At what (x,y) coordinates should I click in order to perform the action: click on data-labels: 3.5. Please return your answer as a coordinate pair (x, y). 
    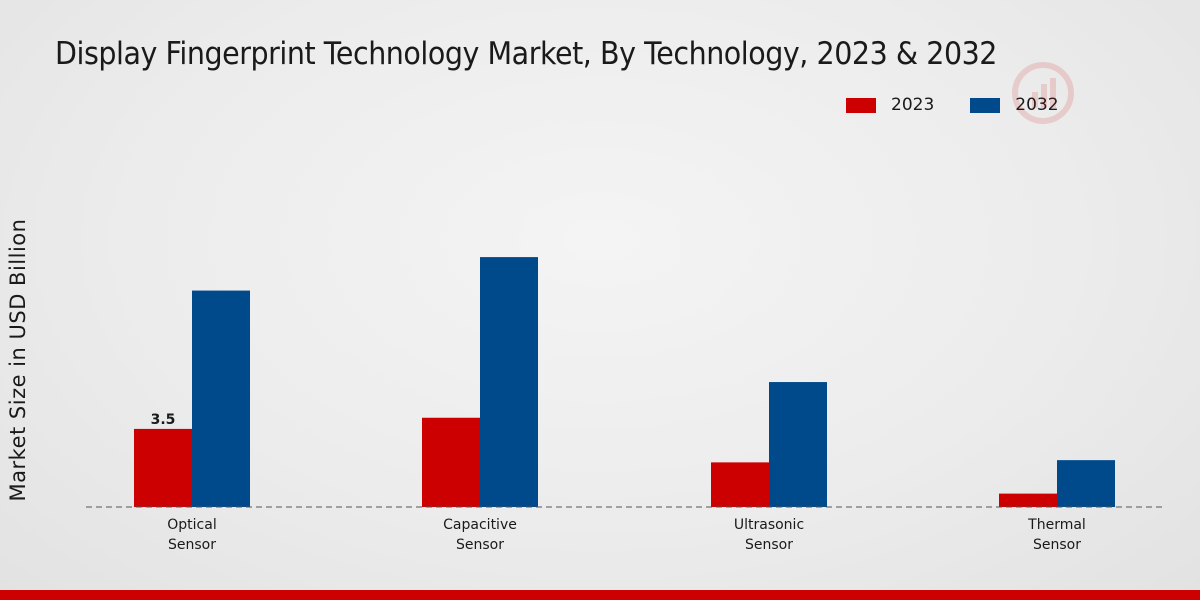
    Looking at the image, I should click on (163, 420).